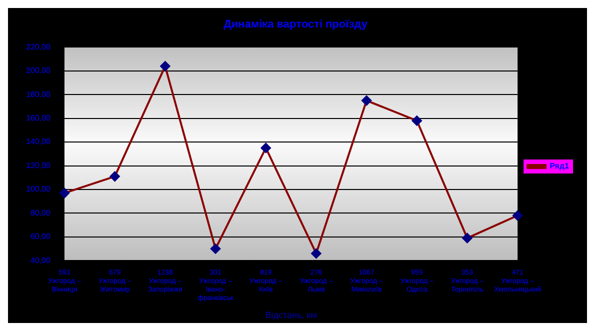  What do you see at coordinates (560, 166) in the screenshot?
I see `legend-label: Ряд1` at bounding box center [560, 166].